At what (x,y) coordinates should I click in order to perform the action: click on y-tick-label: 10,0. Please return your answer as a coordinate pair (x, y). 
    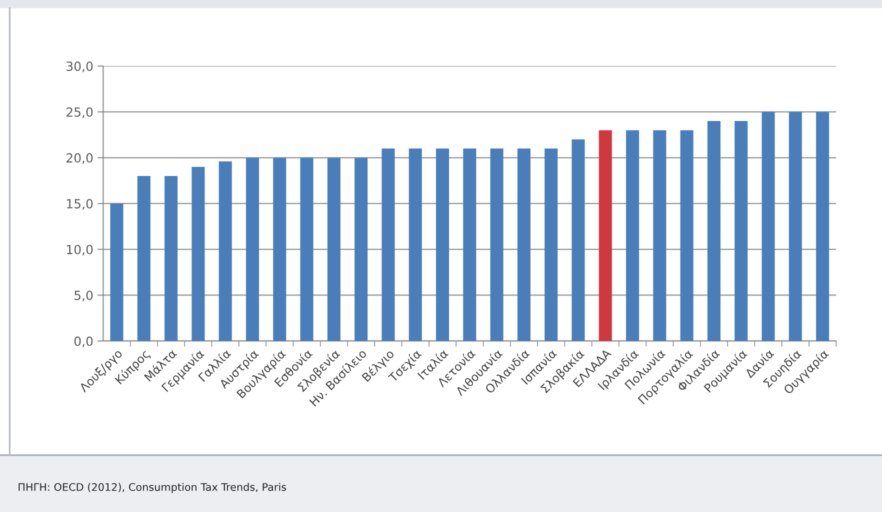
    Looking at the image, I should click on (80, 250).